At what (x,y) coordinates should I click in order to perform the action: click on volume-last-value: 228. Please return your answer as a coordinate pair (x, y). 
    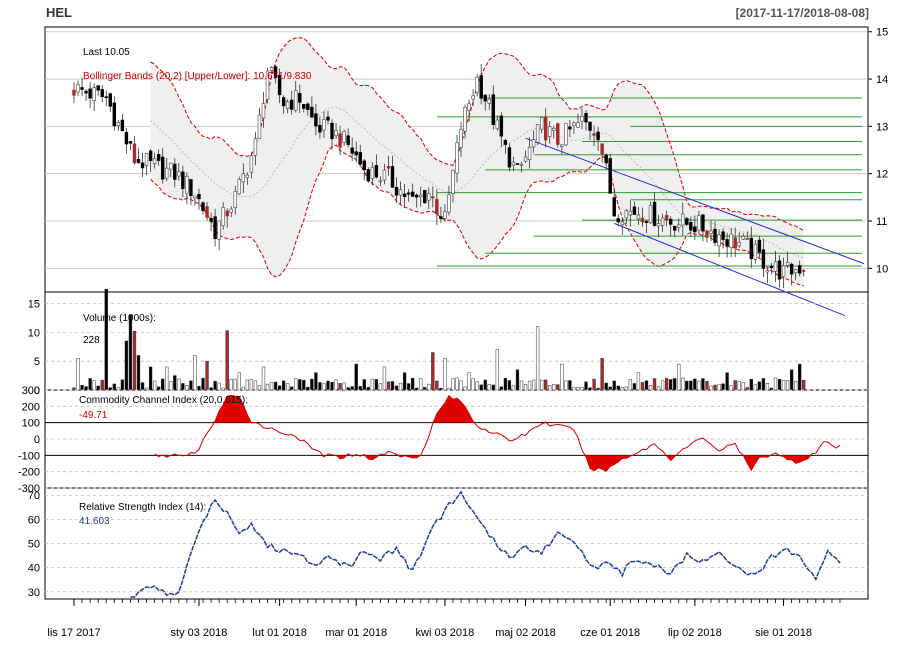
    Looking at the image, I should click on (91, 340).